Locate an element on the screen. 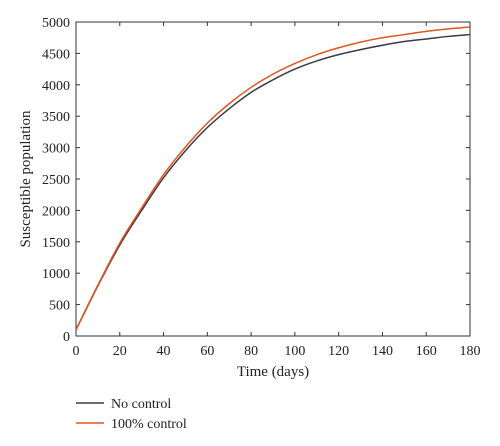 The width and height of the screenshot is (500, 446). y-tick-label: 0 is located at coordinates (66, 337).